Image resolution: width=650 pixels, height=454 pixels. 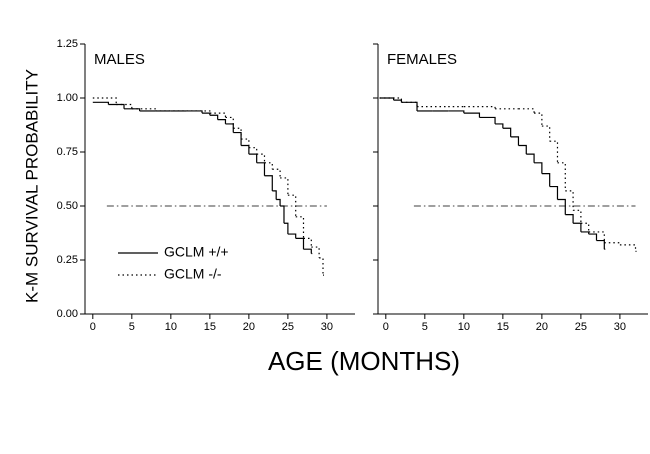 What do you see at coordinates (67, 98) in the screenshot?
I see `y-tick-label: 1.00` at bounding box center [67, 98].